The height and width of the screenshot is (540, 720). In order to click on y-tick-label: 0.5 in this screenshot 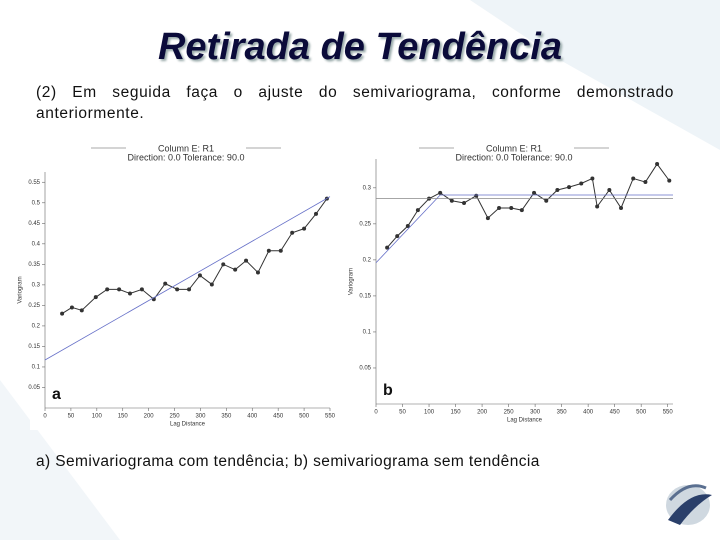, I will do `click(36, 203)`.